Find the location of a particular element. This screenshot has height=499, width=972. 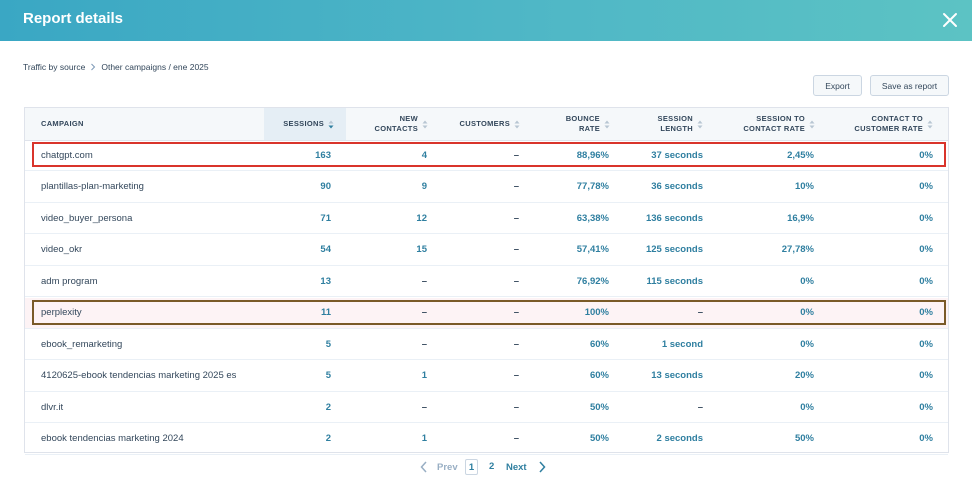

bounce-rate-cell: 76,92% is located at coordinates (592, 281).